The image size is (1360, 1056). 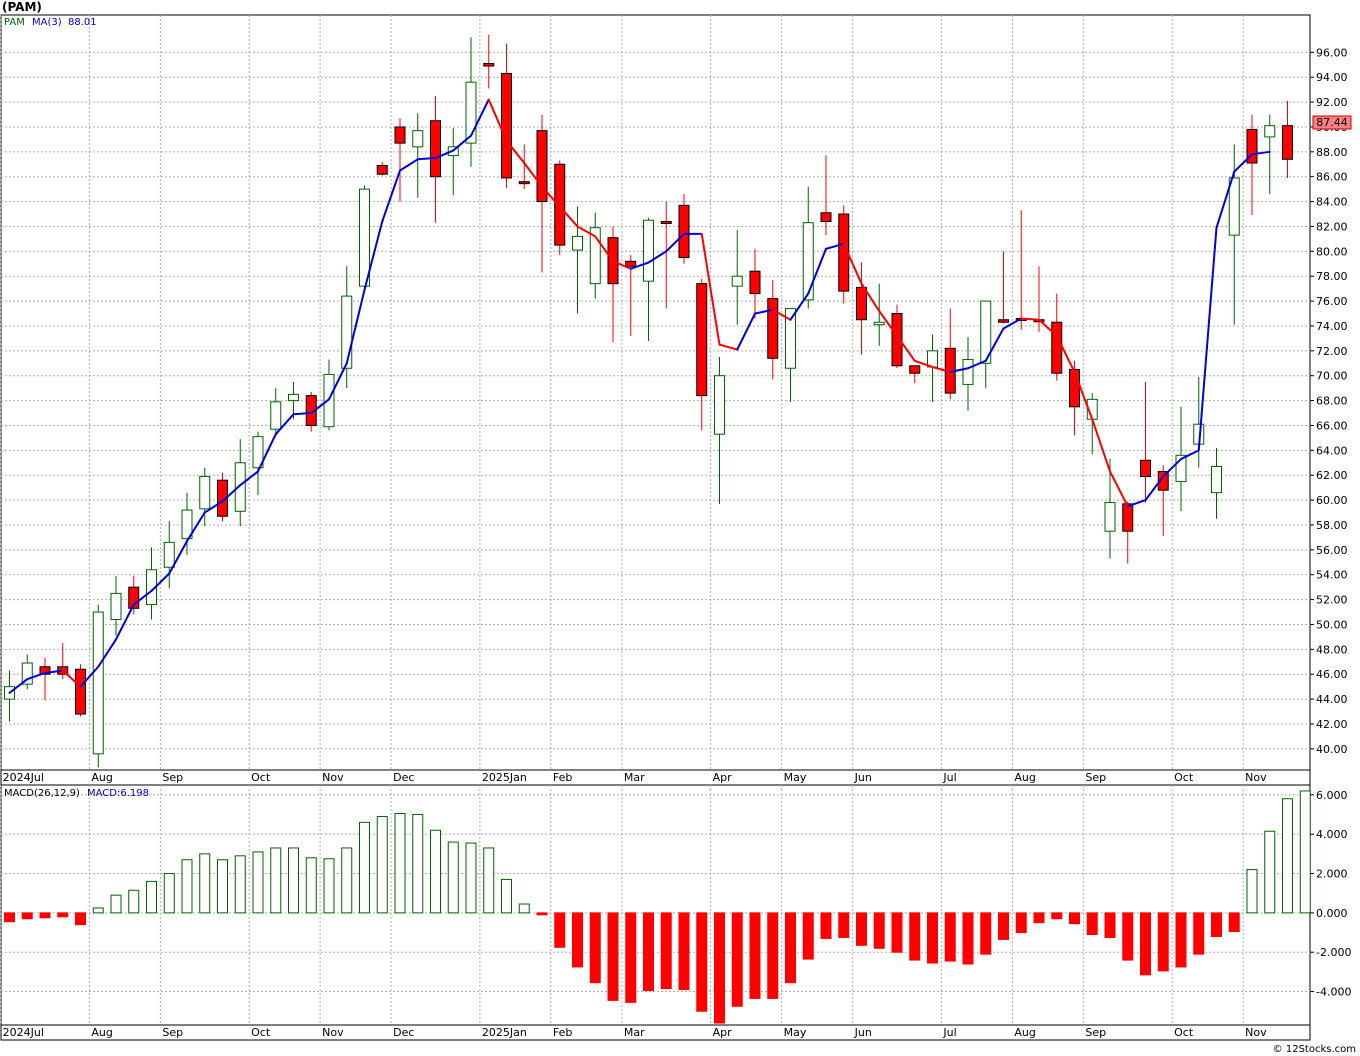 I want to click on legend-symbol: PAM, so click(x=14, y=22).